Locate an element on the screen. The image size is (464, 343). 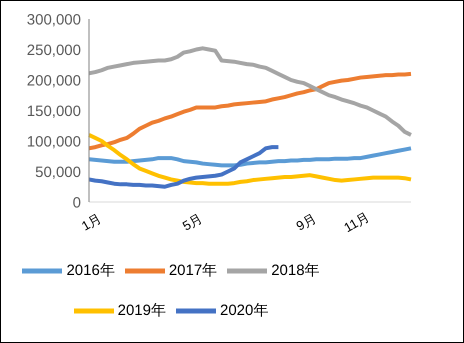
x-tick-label: 9月 is located at coordinates (306, 222).